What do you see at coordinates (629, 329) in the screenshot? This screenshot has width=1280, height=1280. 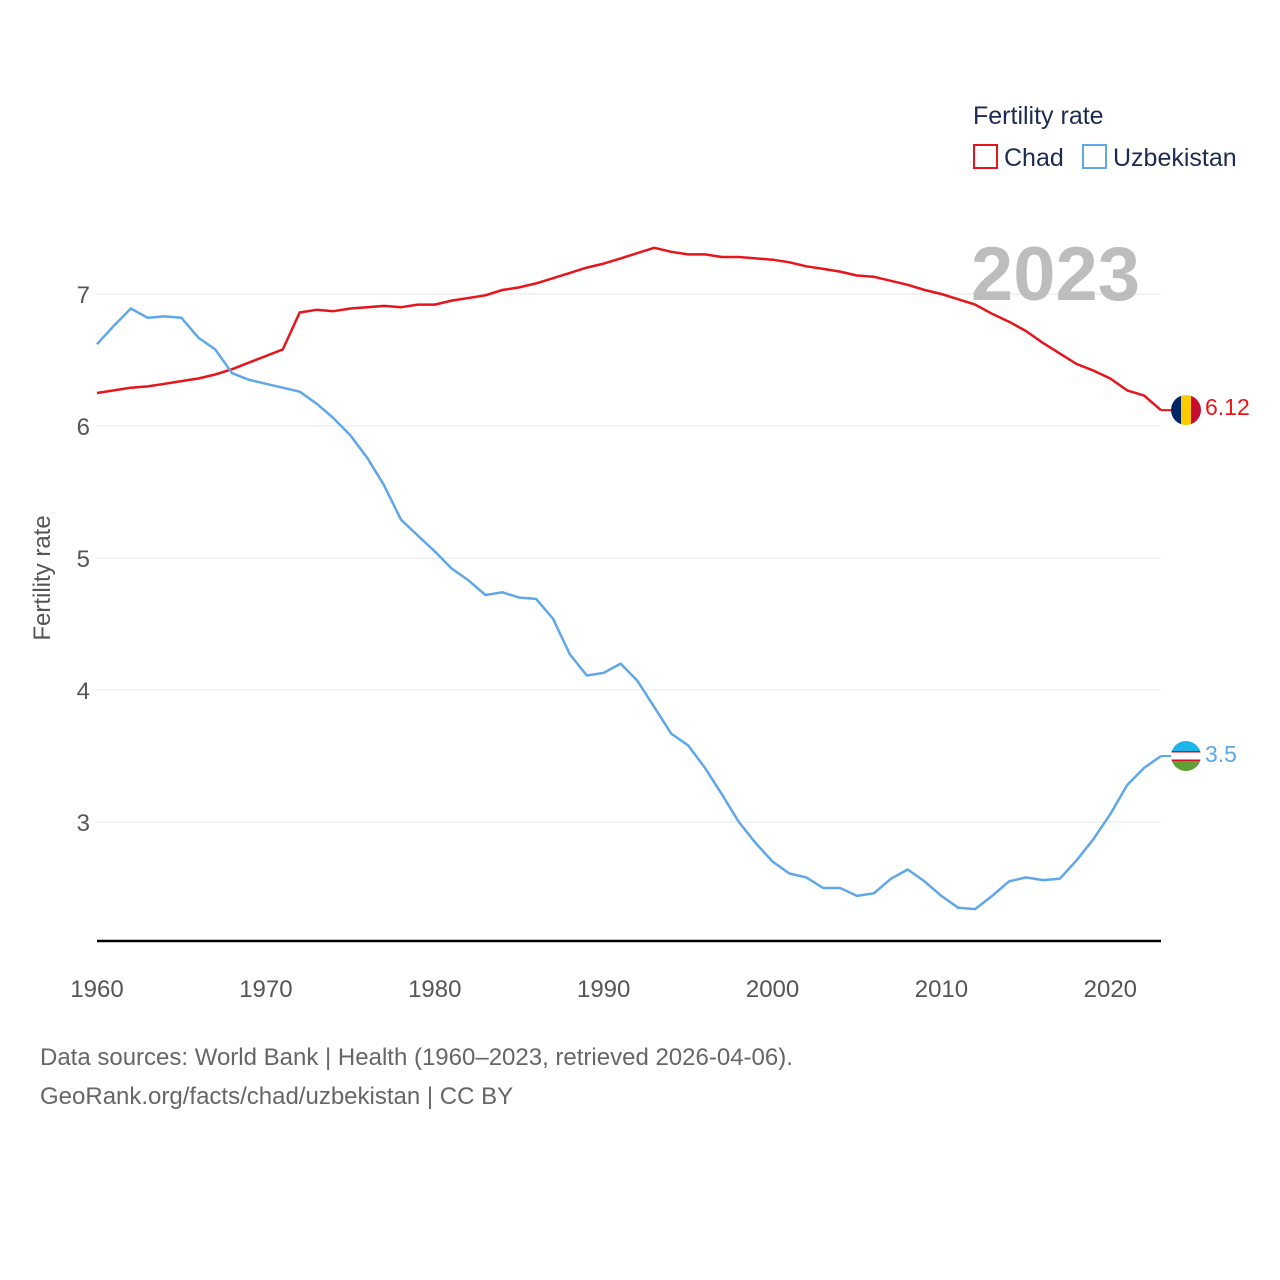 I see `series-line-chad` at bounding box center [629, 329].